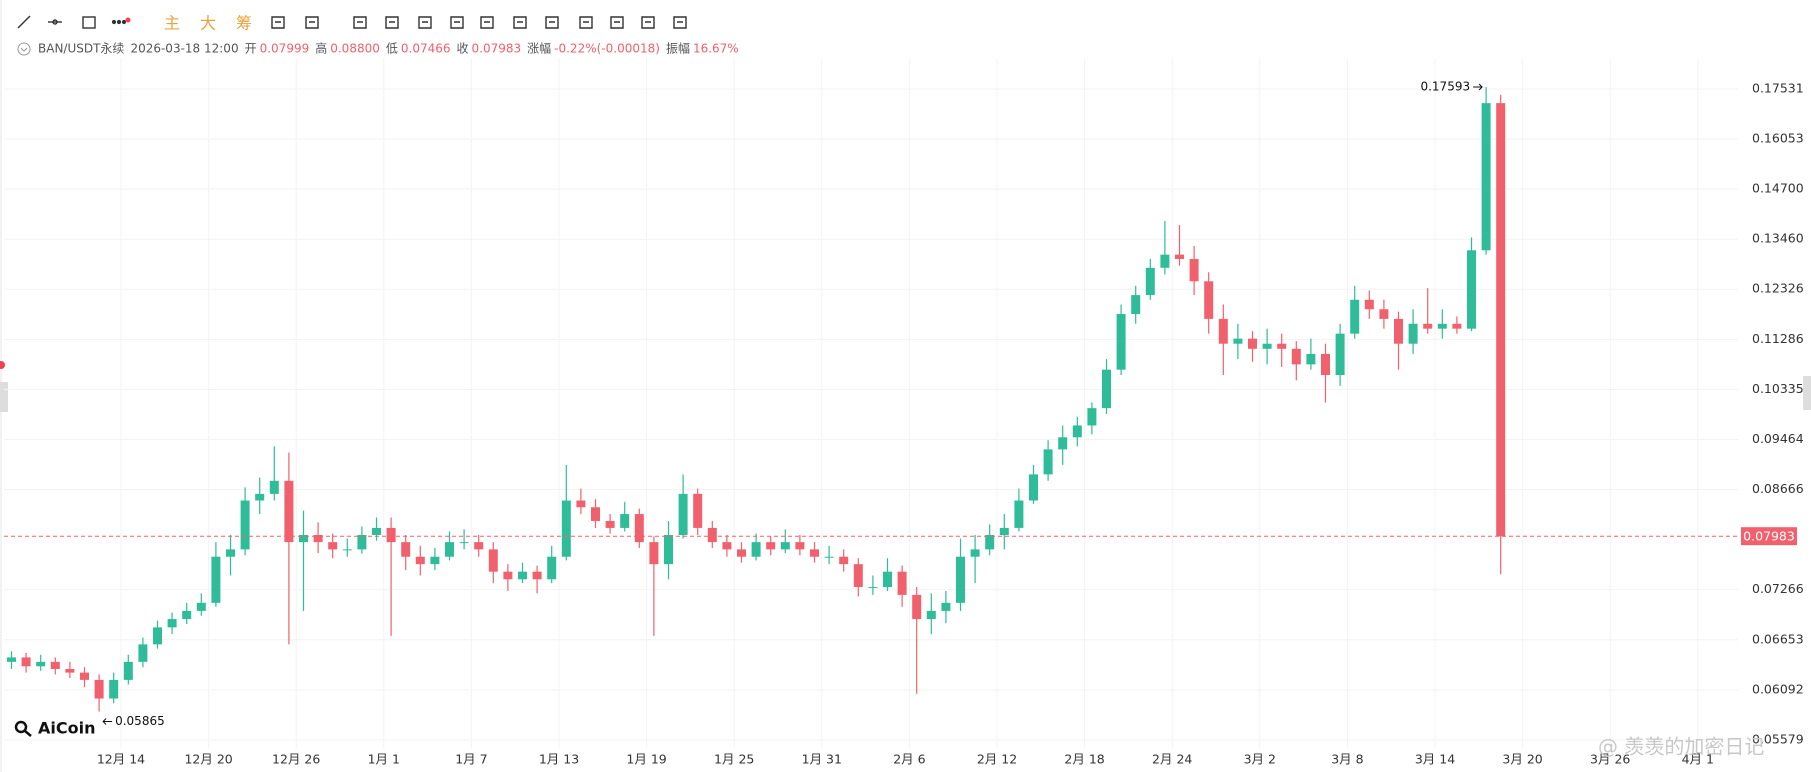 This screenshot has height=772, width=1811. What do you see at coordinates (4, 397) in the screenshot?
I see `left-tab` at bounding box center [4, 397].